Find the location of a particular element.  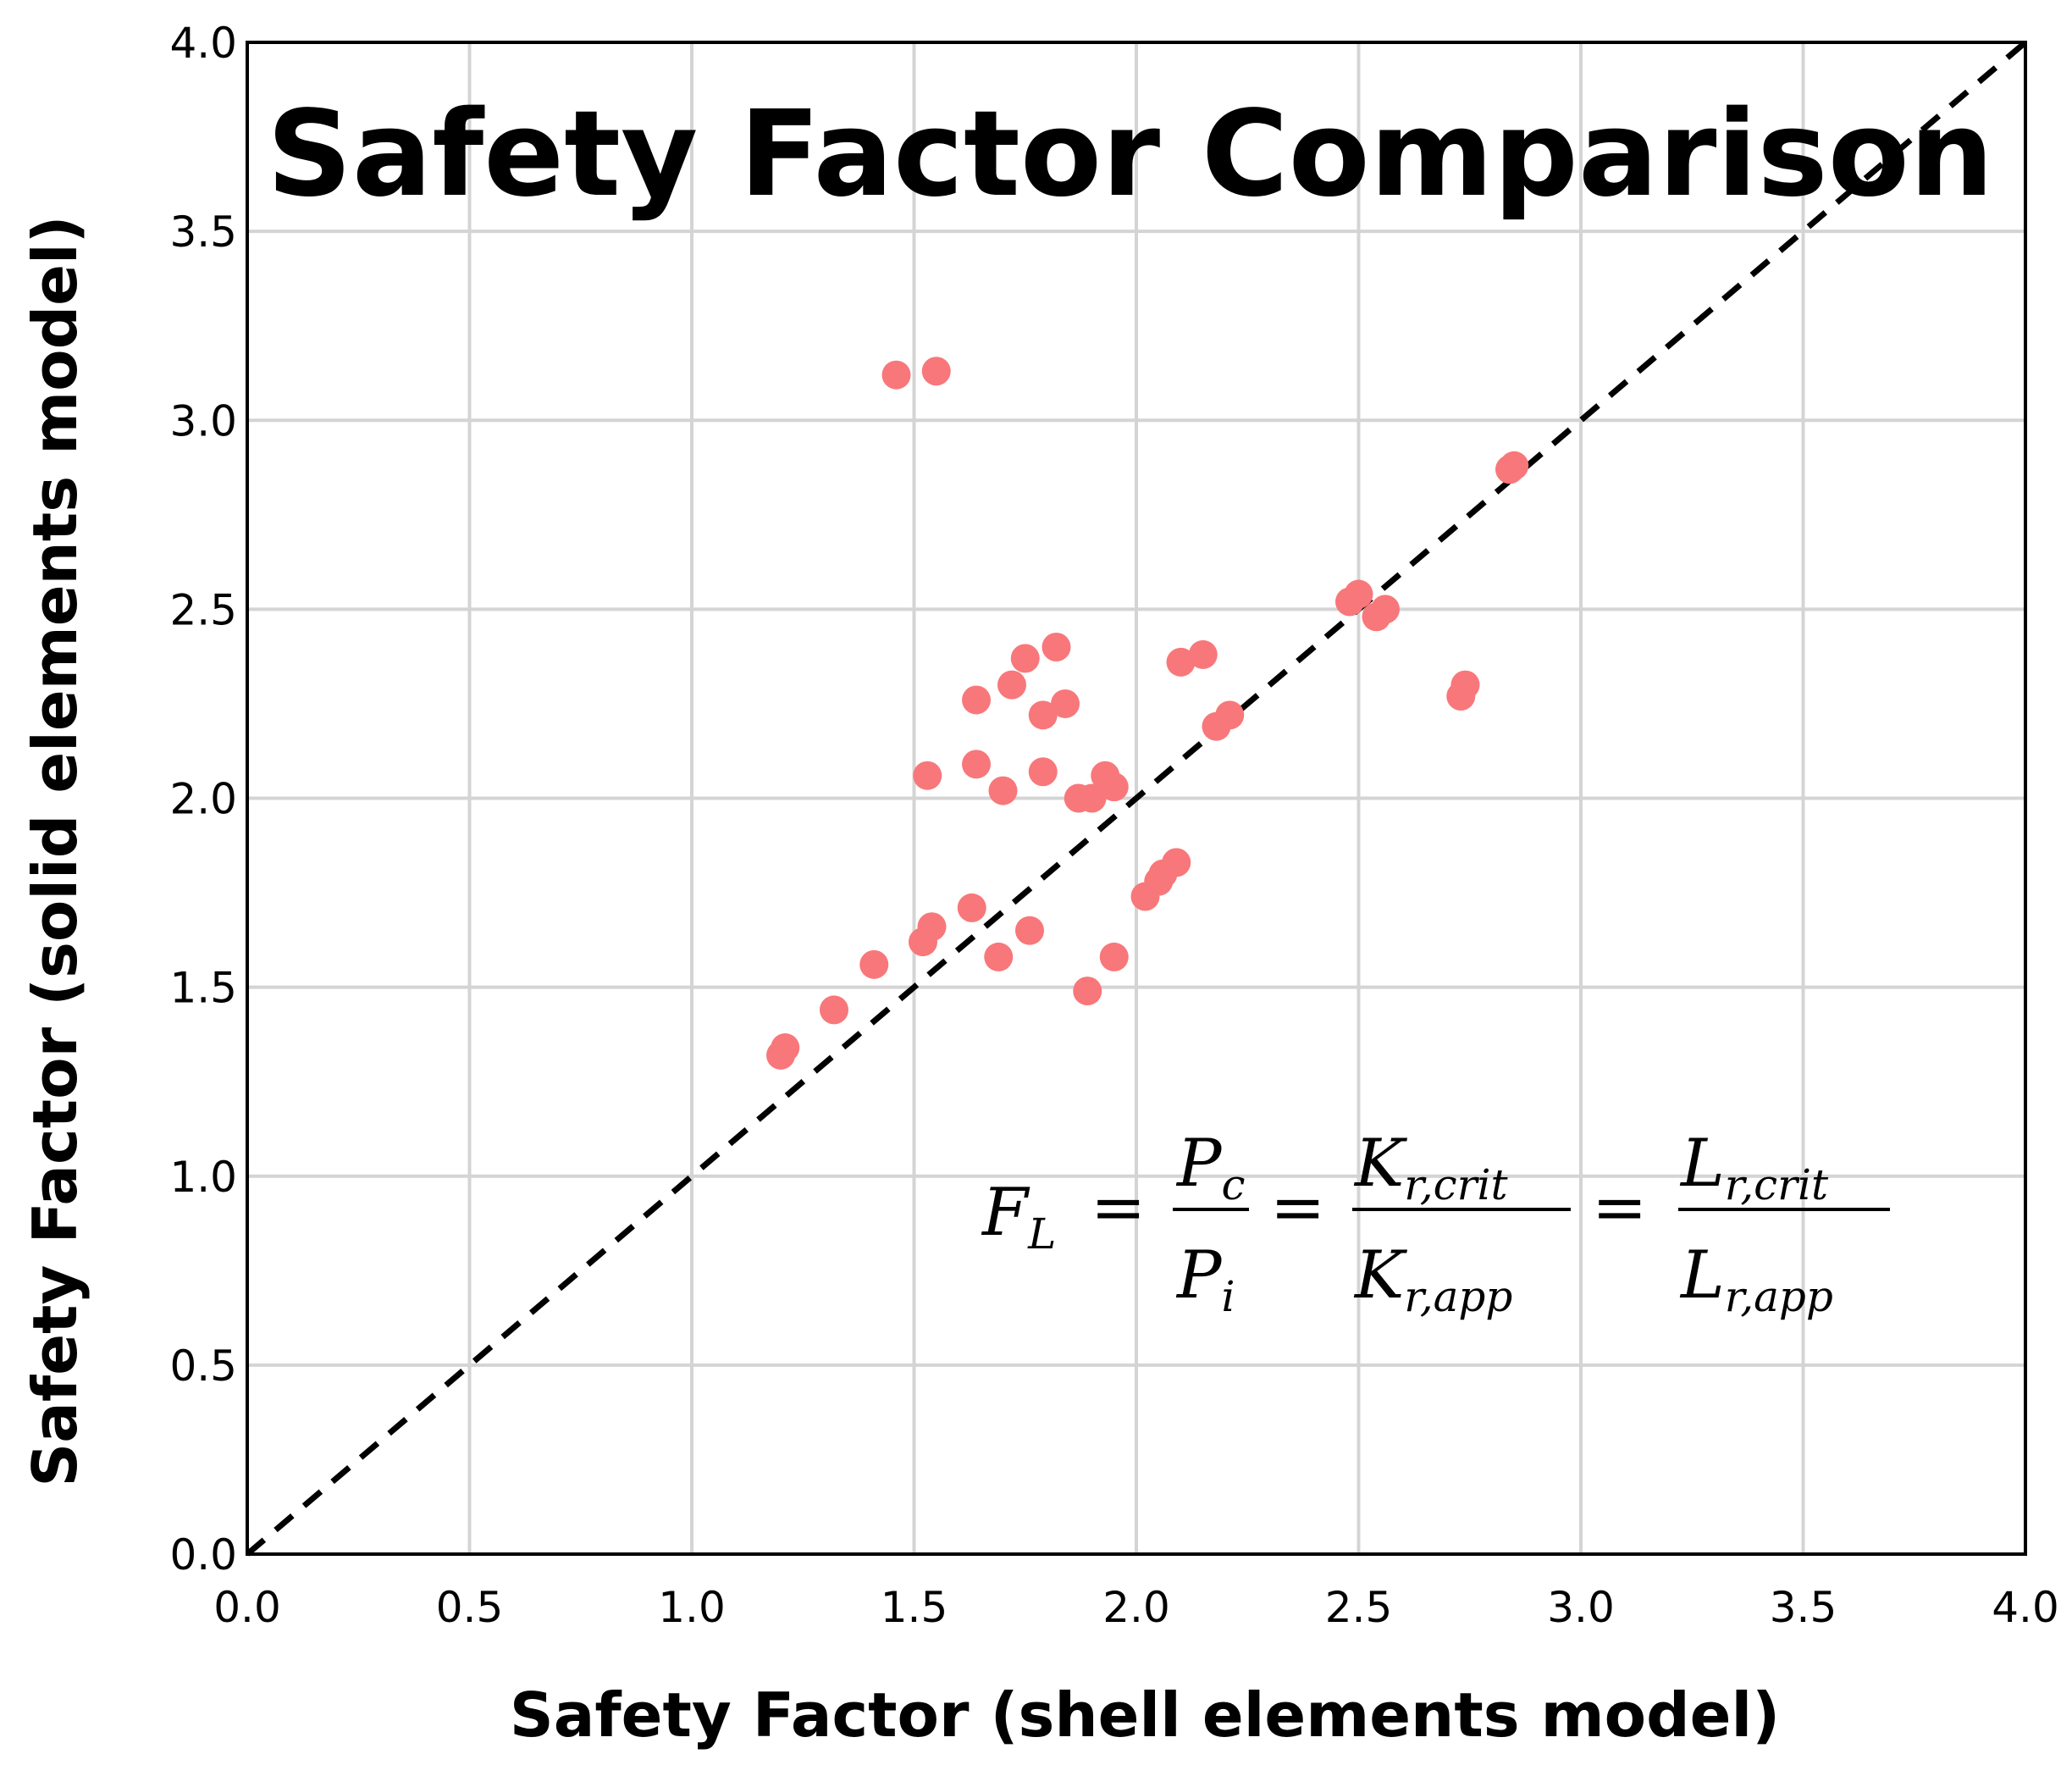

x-tick-labels: 0.0 0.5 1.0 1.5 2.0 2.5 3.0 3.5 4.0 is located at coordinates (1136, 1607).